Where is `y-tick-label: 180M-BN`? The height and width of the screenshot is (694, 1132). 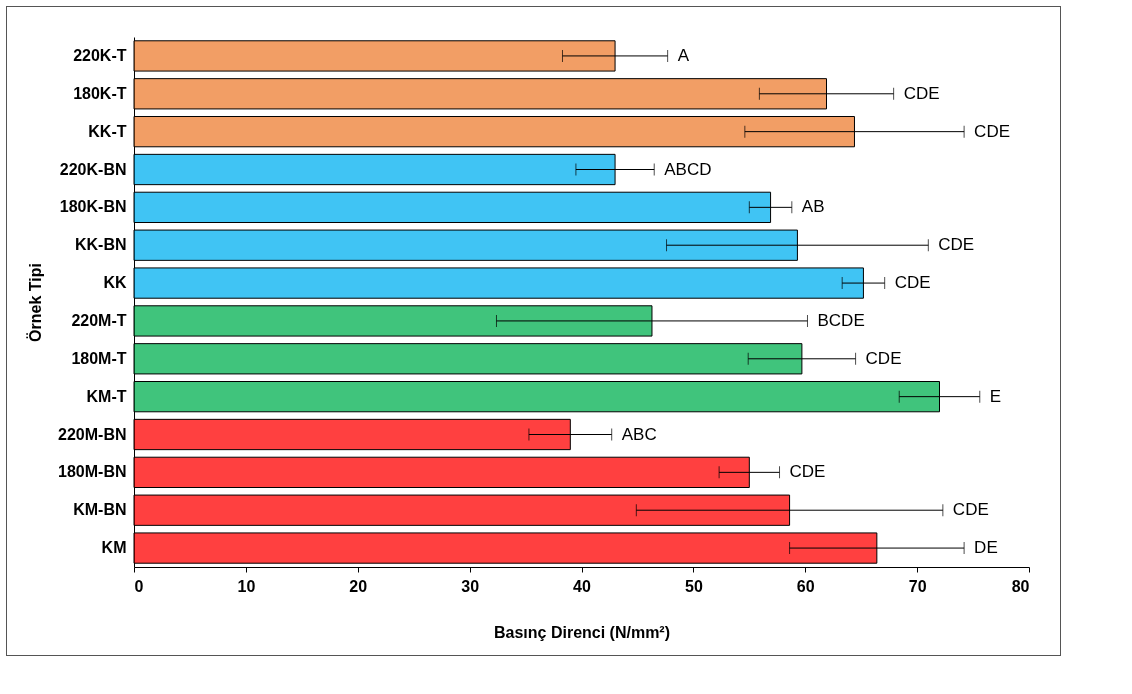
y-tick-label: 180M-BN is located at coordinates (92, 472).